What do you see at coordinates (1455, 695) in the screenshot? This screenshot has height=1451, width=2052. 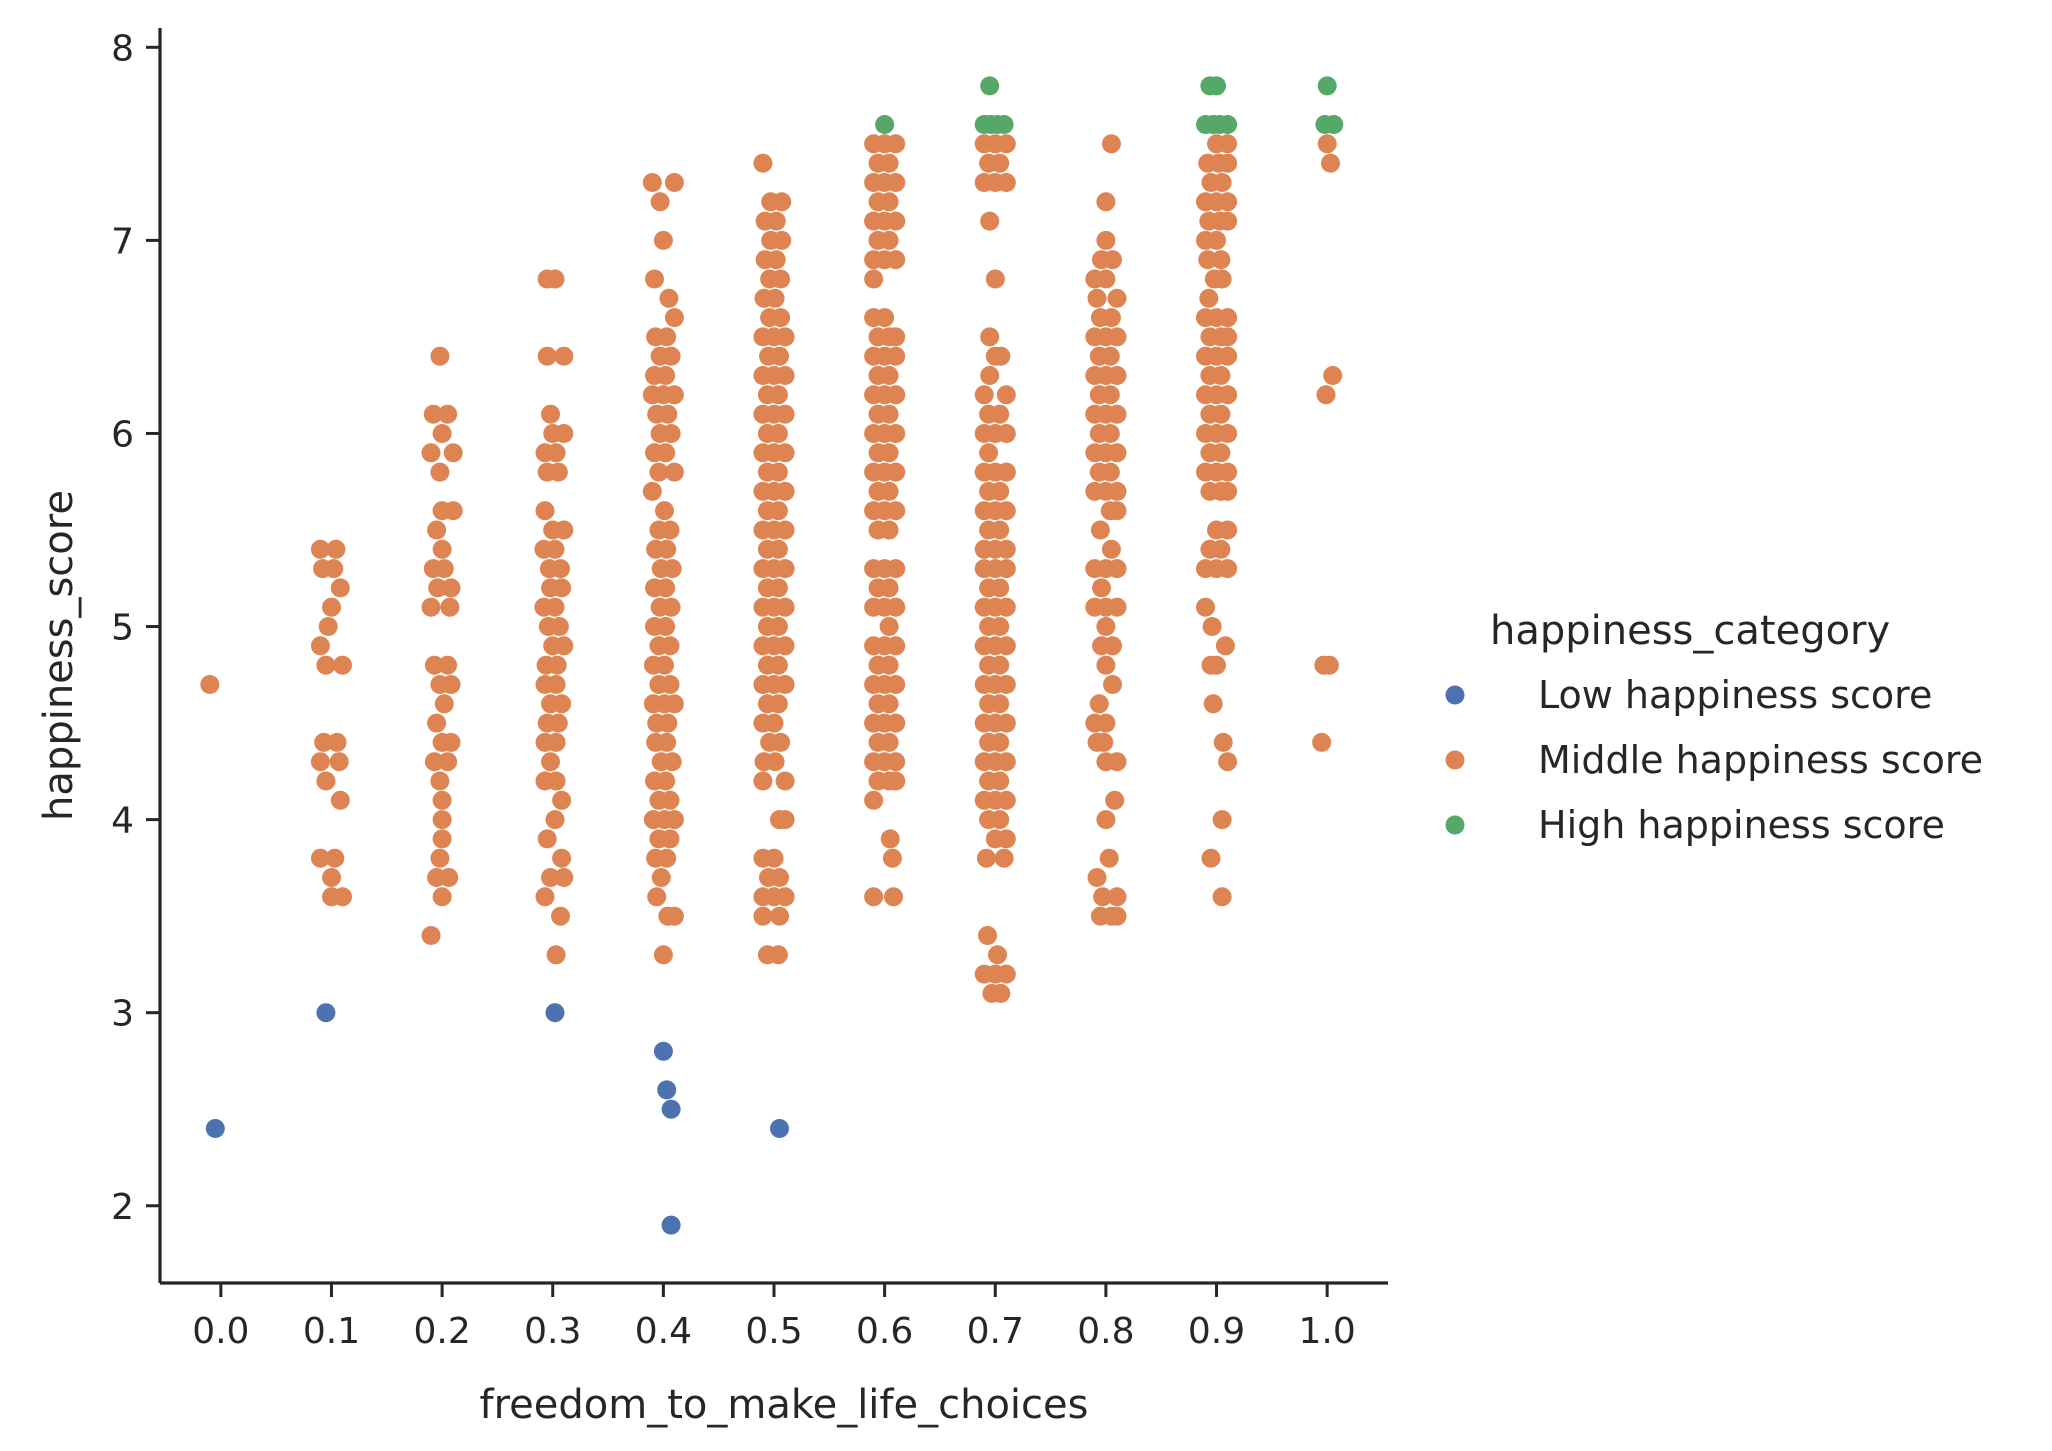 I see `legend-marker` at bounding box center [1455, 695].